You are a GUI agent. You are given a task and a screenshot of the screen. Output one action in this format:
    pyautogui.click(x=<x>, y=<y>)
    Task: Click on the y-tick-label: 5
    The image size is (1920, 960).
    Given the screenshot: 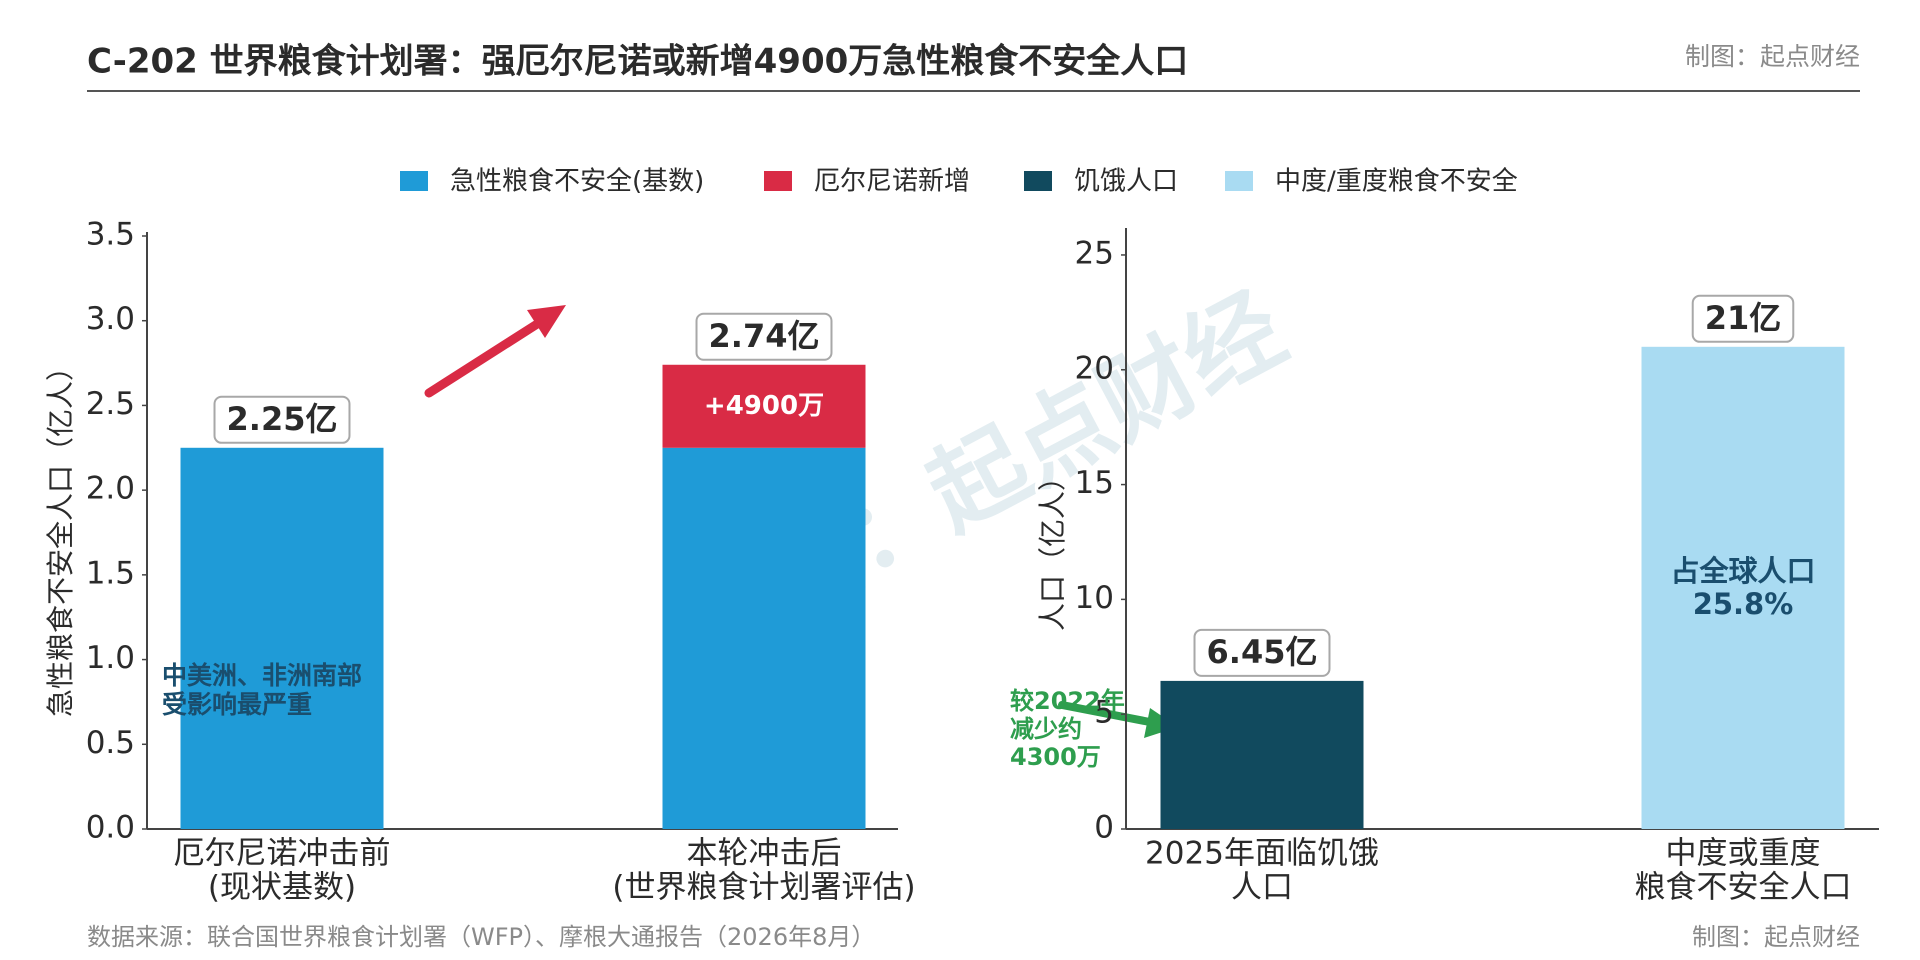 What is the action you would take?
    pyautogui.click(x=1104, y=713)
    